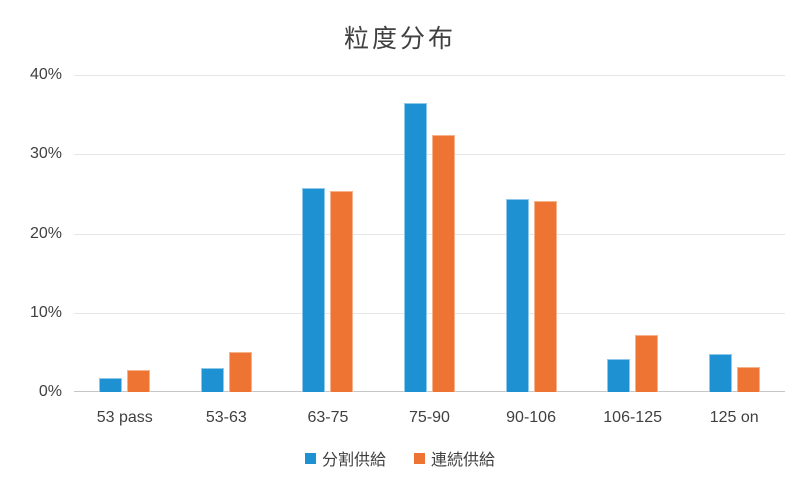 The width and height of the screenshot is (800, 481). What do you see at coordinates (45, 233) in the screenshot?
I see `y-tick-label: 20%` at bounding box center [45, 233].